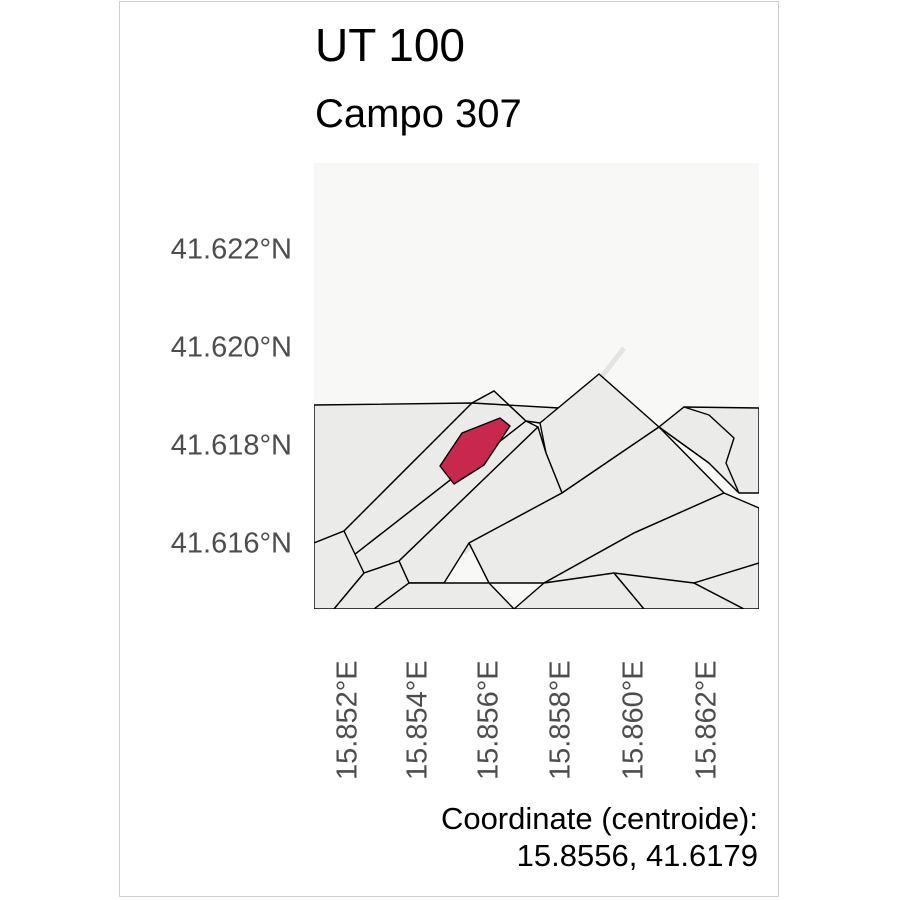  Describe the element at coordinates (475, 451) in the screenshot. I see `highlighted-field` at that location.